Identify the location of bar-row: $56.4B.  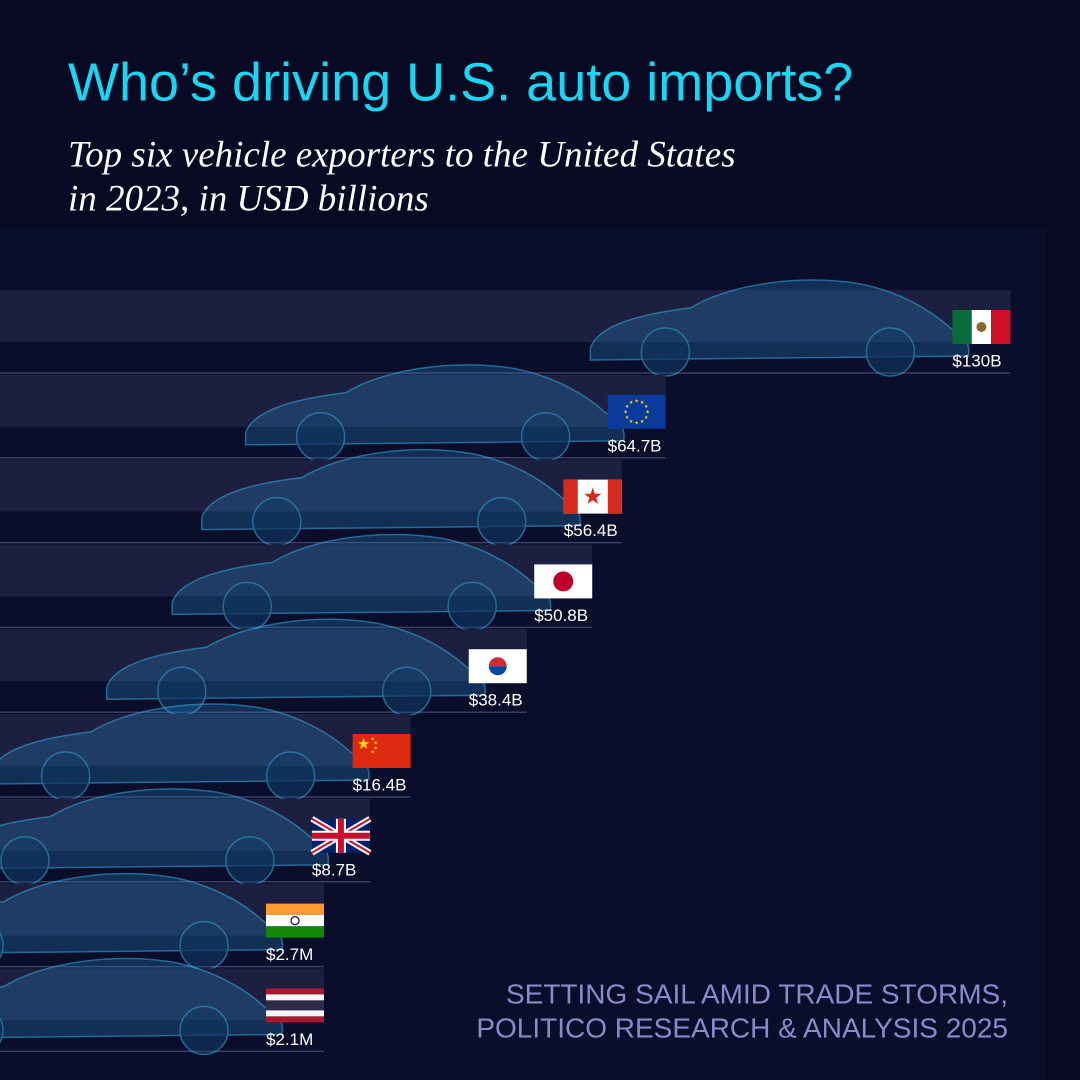
(311, 498).